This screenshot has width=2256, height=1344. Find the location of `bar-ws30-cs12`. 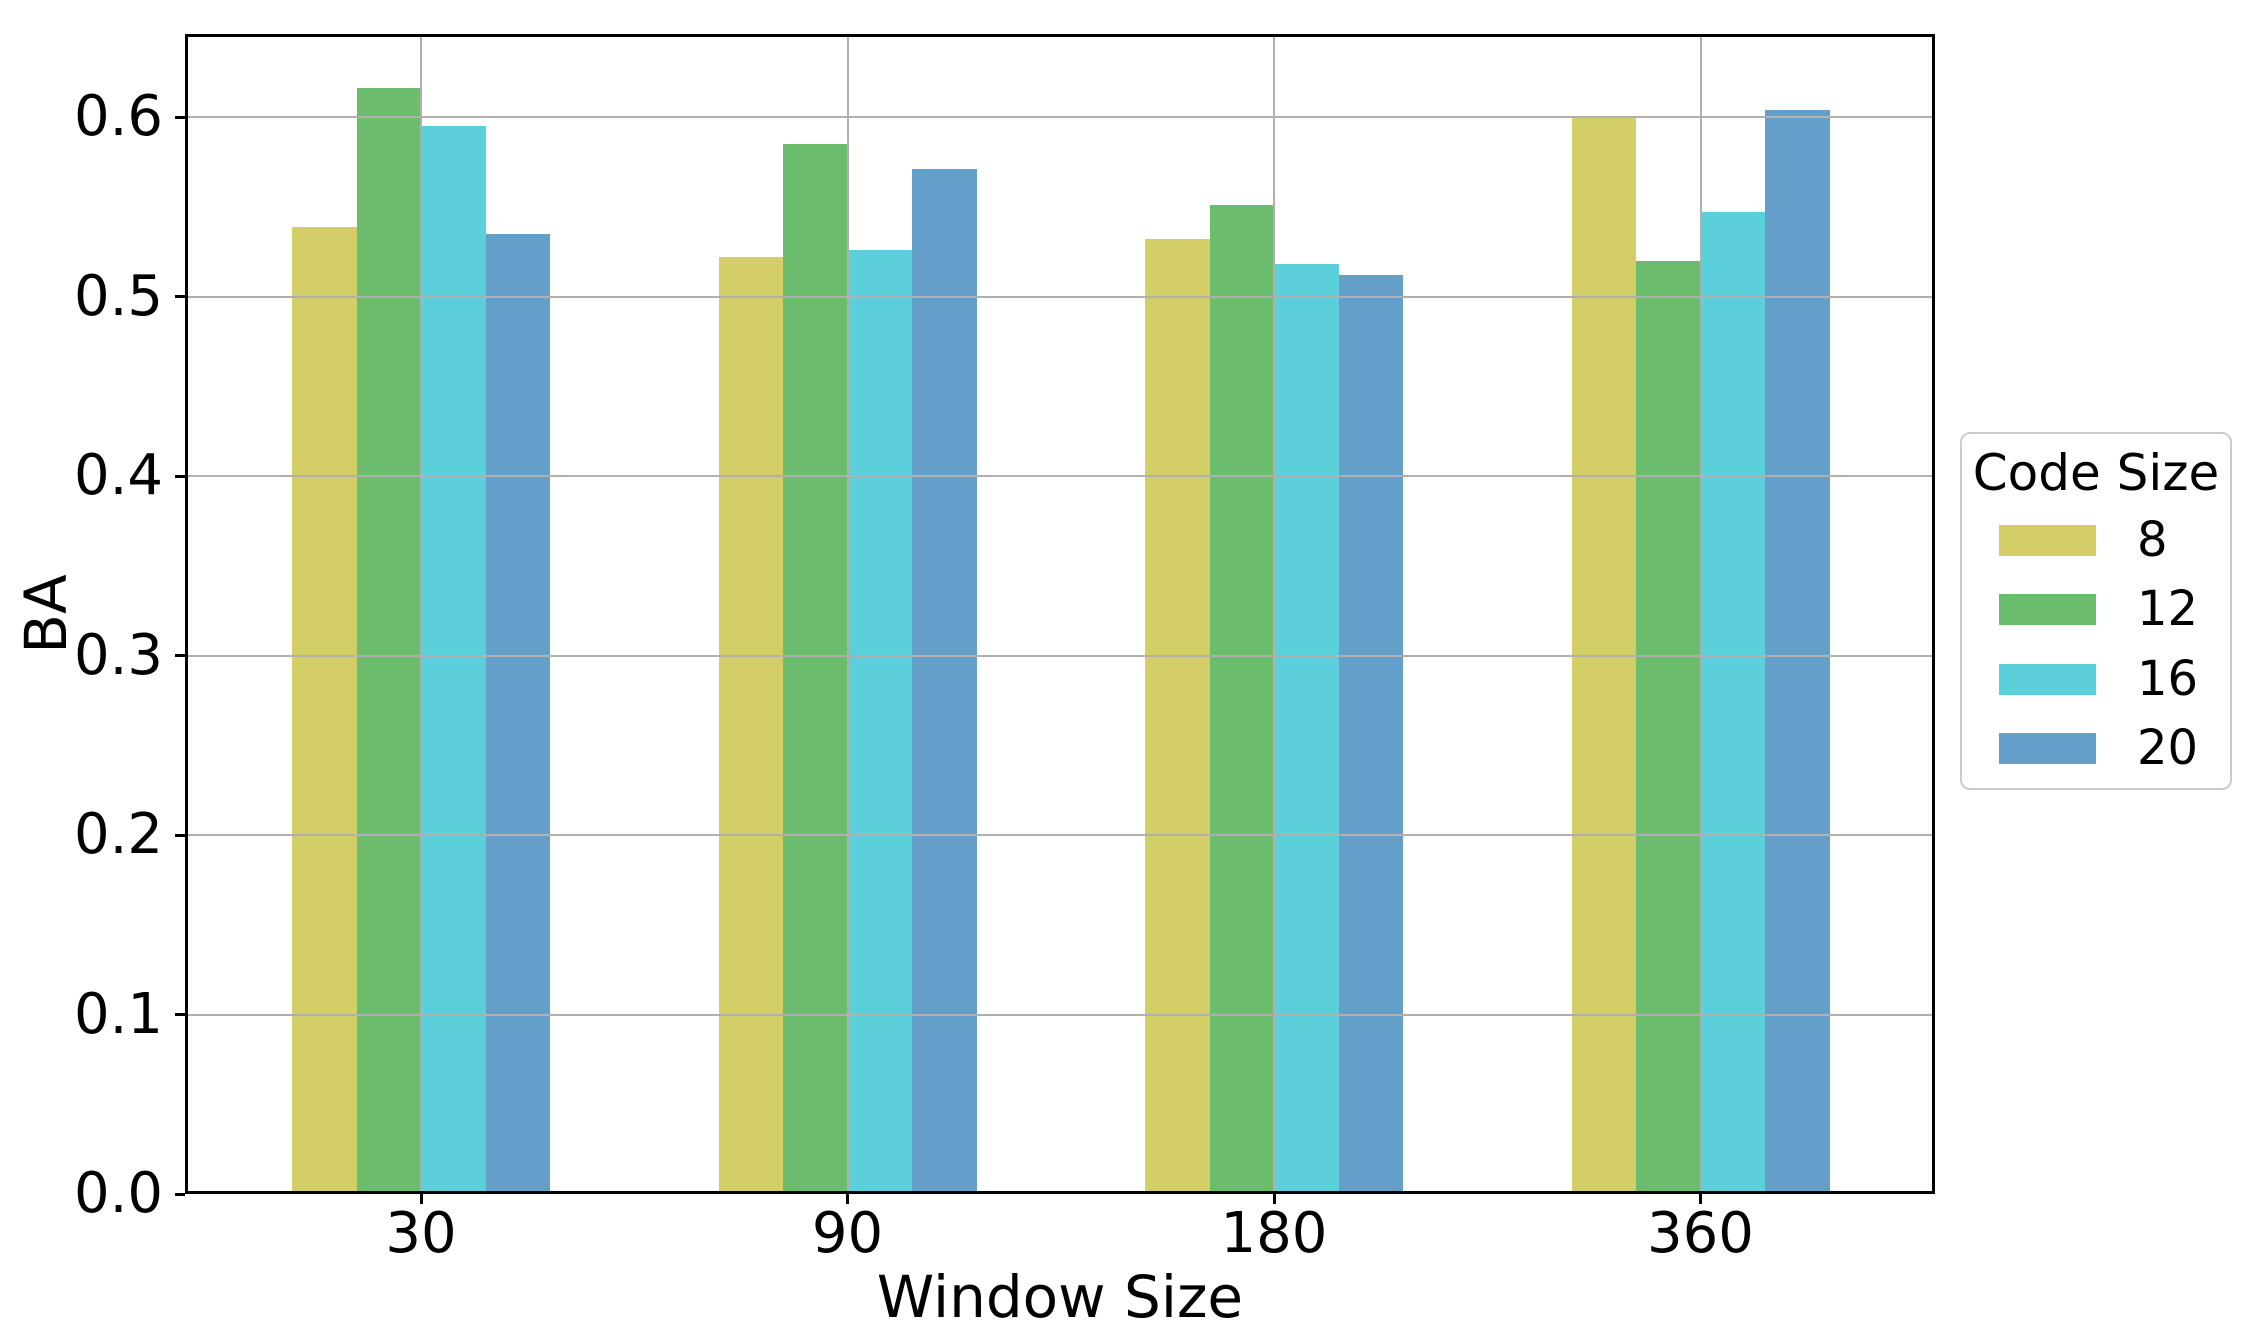

bar-ws30-cs12 is located at coordinates (388, 641).